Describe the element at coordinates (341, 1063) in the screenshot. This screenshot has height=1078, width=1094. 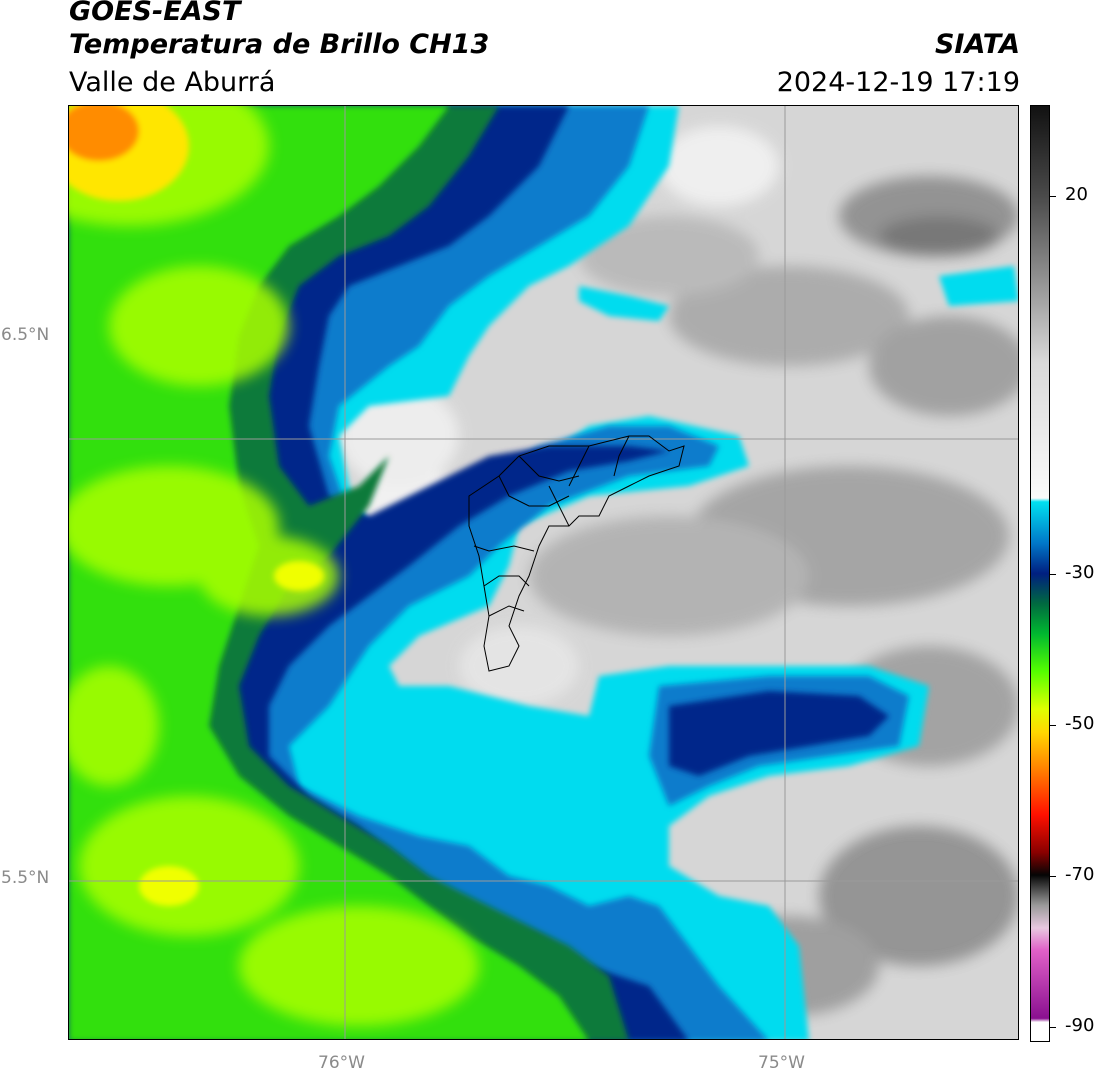
I see `lon-tick-label: 76°W` at that location.